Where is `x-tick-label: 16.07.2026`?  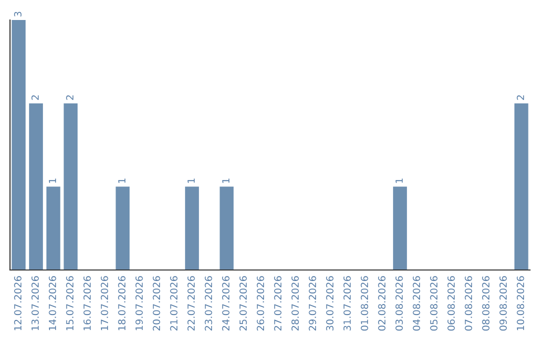 x-tick-label: 16.07.2026 is located at coordinates (87, 303).